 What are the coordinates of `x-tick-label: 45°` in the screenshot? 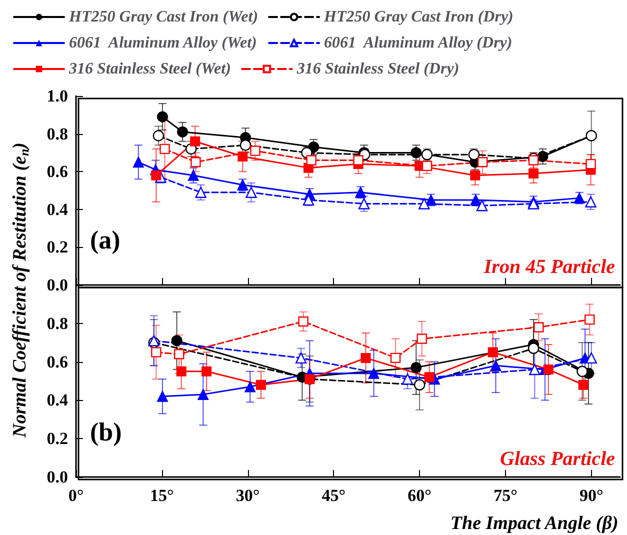 It's located at (334, 495).